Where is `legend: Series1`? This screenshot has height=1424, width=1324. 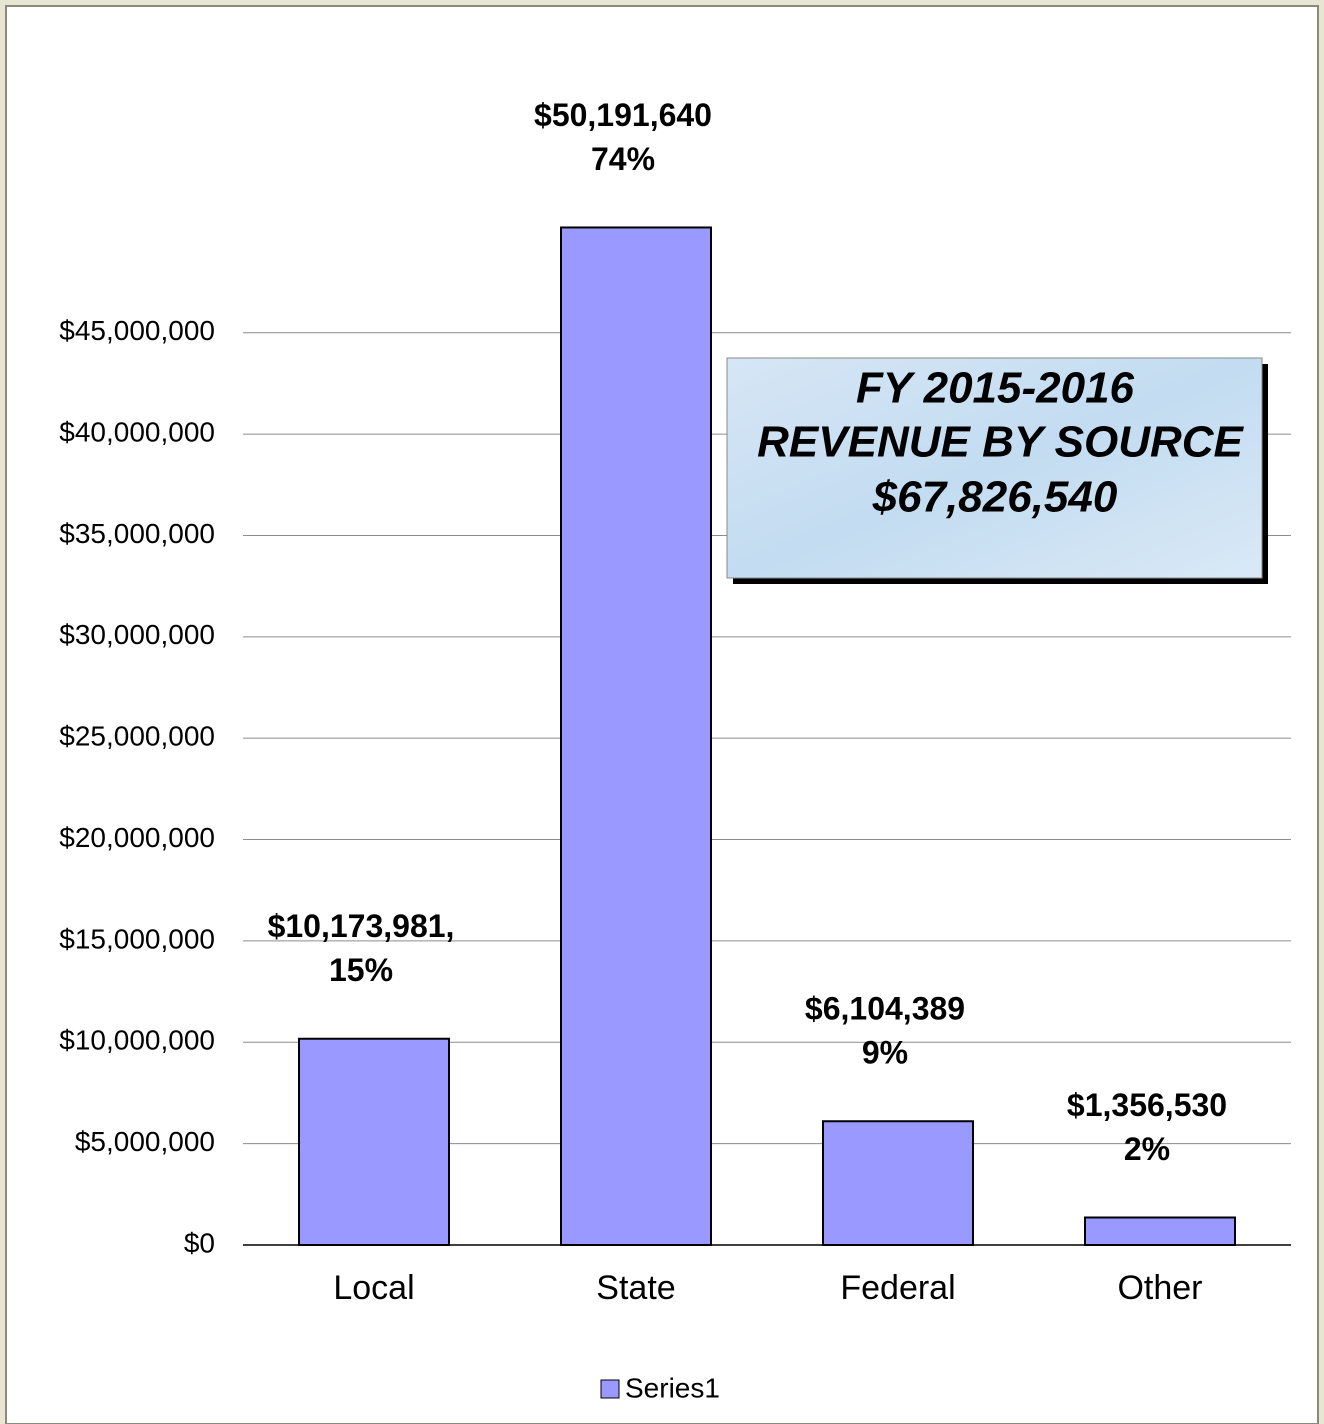
legend: Series1 is located at coordinates (660, 1387).